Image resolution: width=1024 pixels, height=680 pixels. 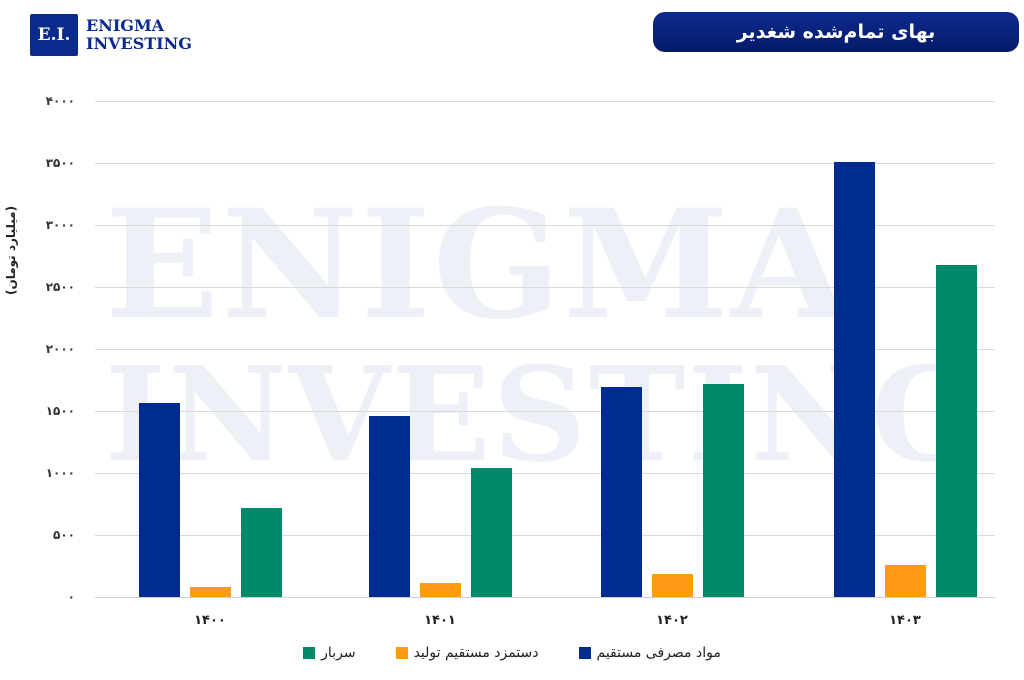 I want to click on legend-item: دستمزد مستقیم تولید, so click(x=467, y=653).